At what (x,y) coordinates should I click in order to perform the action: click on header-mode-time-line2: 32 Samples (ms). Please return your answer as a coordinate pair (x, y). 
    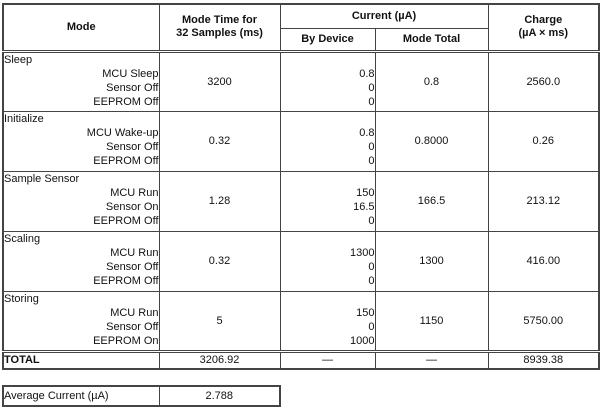
    Looking at the image, I should click on (219, 33).